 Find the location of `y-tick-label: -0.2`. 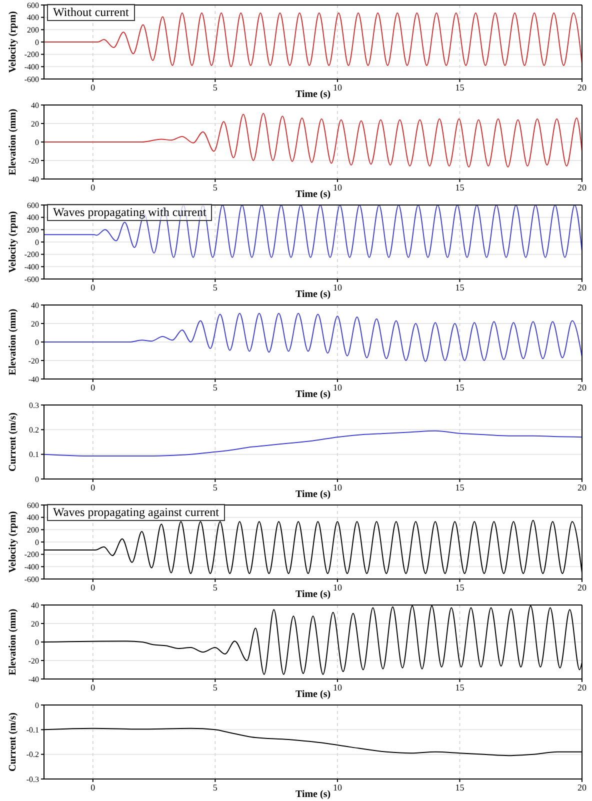

y-tick-label: -0.2 is located at coordinates (32, 755).